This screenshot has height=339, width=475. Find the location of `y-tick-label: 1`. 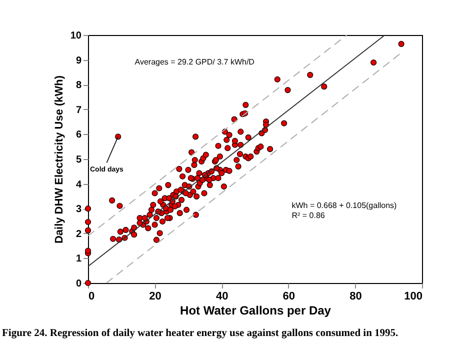

y-tick-label: 1 is located at coordinates (79, 259).